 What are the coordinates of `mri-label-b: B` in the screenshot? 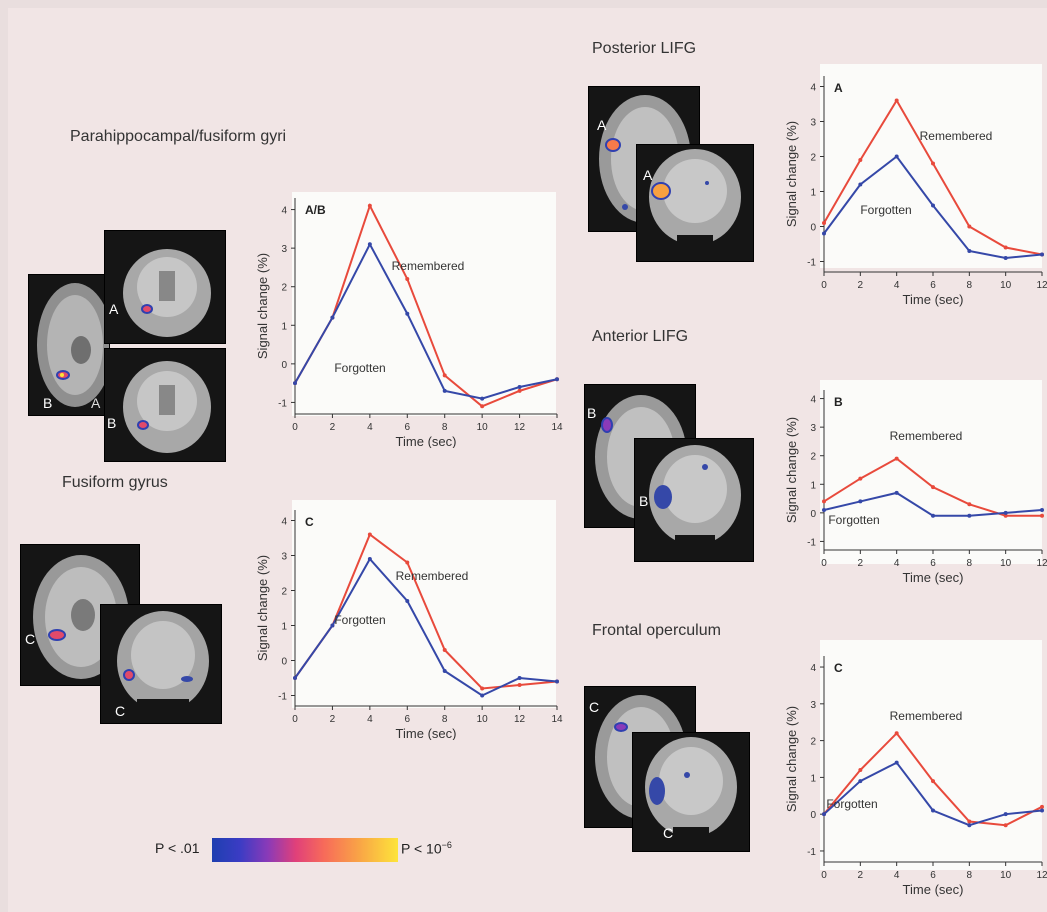 It's located at (48, 403).